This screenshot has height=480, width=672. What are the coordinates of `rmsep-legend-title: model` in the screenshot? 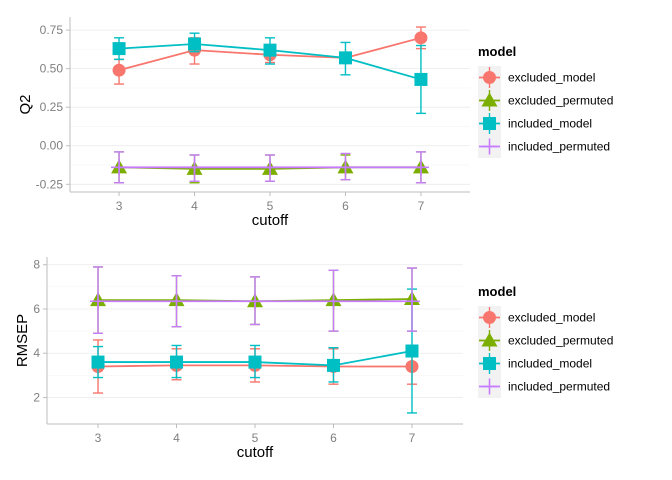 It's located at (497, 291).